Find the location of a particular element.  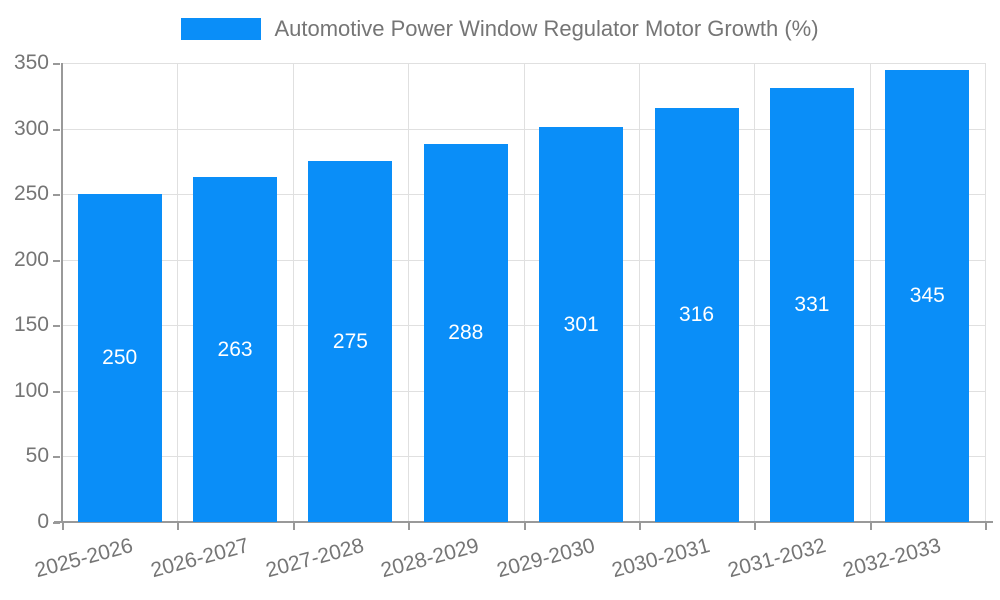

legend-swatch is located at coordinates (221, 29).